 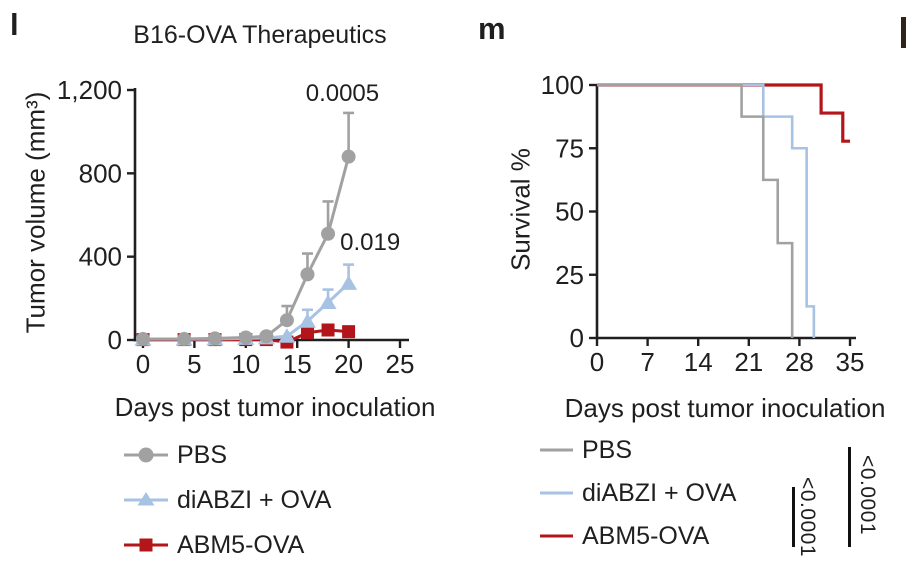 What do you see at coordinates (35, 212) in the screenshot?
I see `panel-l-y-axis-label: Tumor volume (mm³)` at bounding box center [35, 212].